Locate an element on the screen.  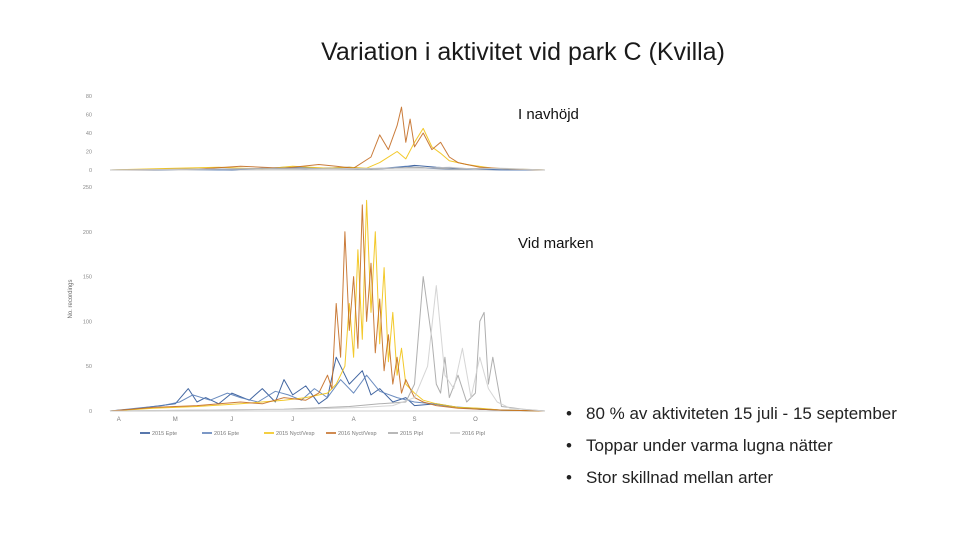
legend-label: 2016 Nyct/Vesp is located at coordinates (357, 434).